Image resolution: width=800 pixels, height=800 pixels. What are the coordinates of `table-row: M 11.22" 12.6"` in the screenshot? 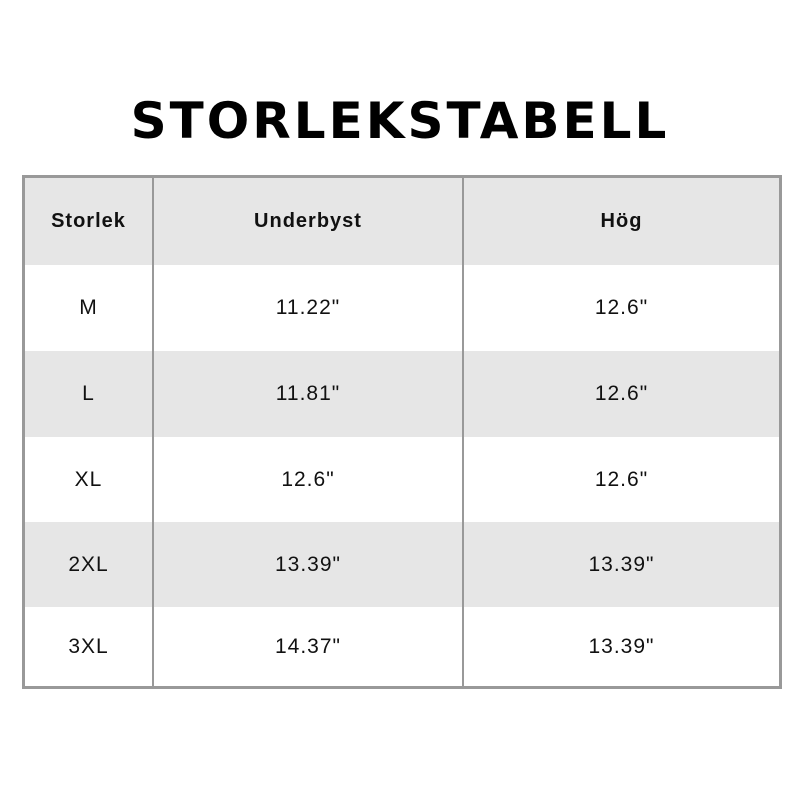 It's located at (402, 308).